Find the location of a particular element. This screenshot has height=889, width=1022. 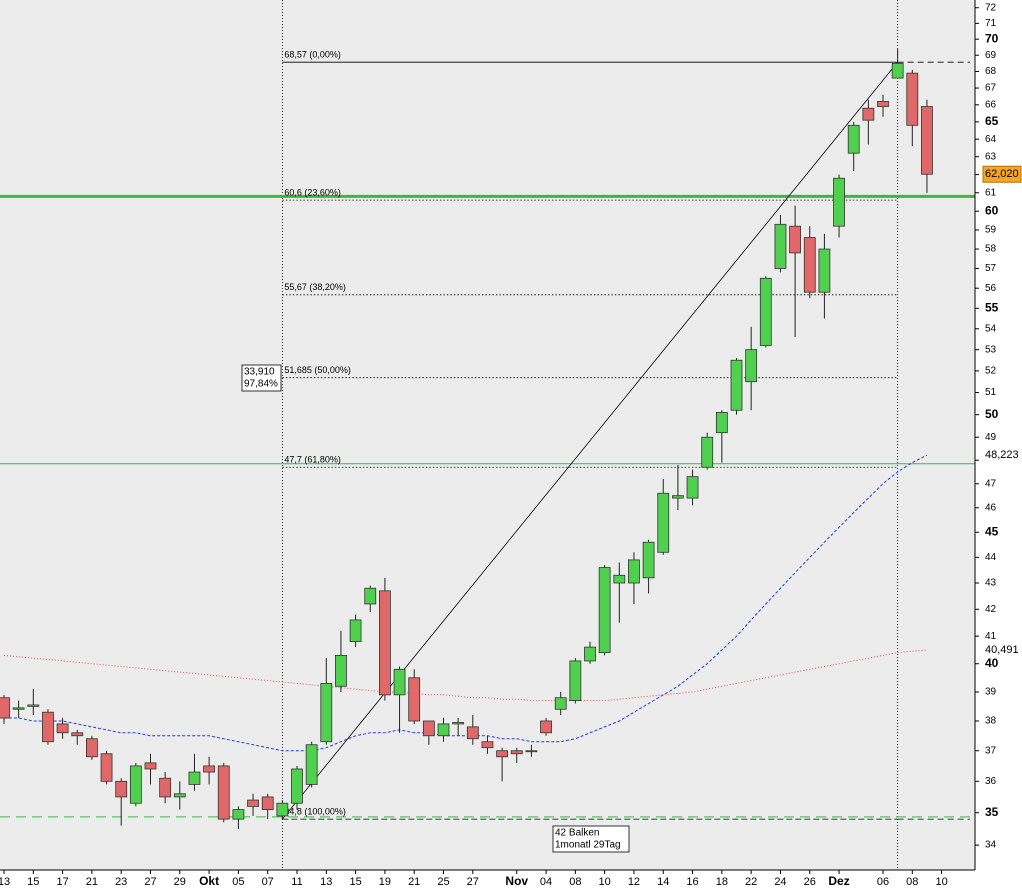

y-tick-label: 63 is located at coordinates (991, 156).